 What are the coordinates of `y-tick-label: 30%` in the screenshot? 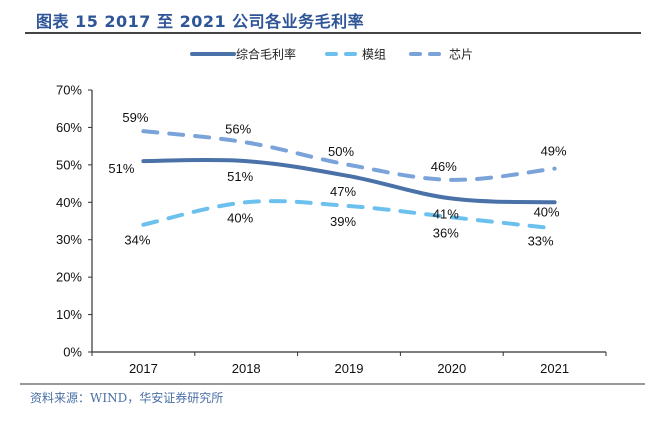 It's located at (69, 239).